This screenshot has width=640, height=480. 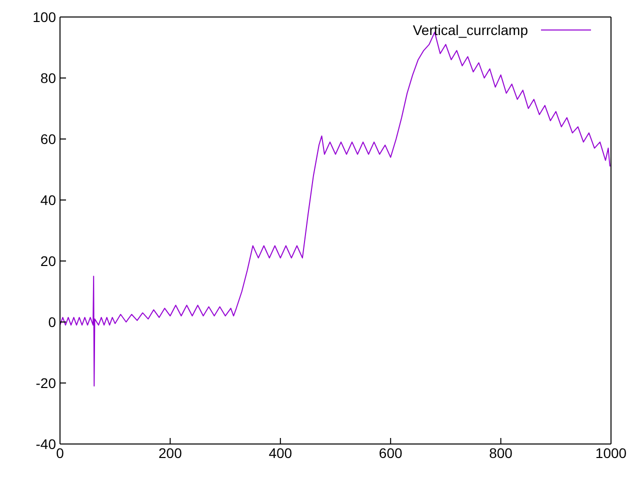 I want to click on x-tick-label: 1000, so click(x=611, y=452).